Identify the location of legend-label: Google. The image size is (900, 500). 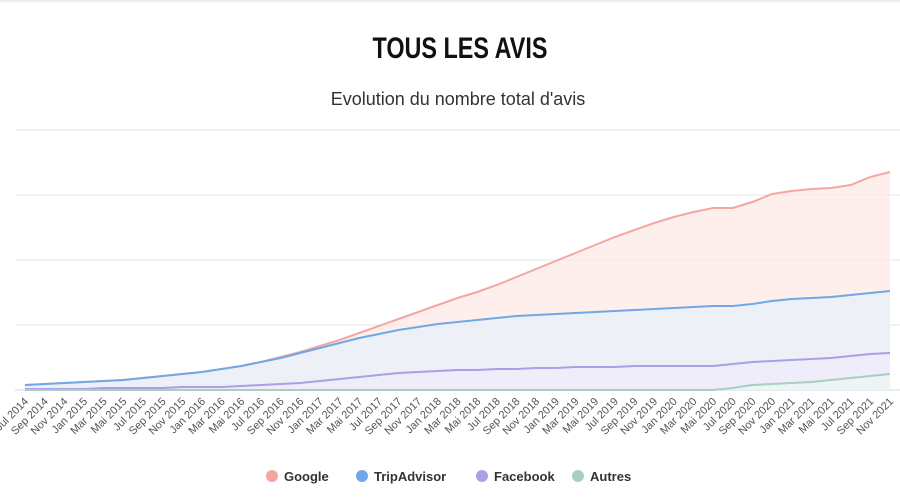
(306, 476).